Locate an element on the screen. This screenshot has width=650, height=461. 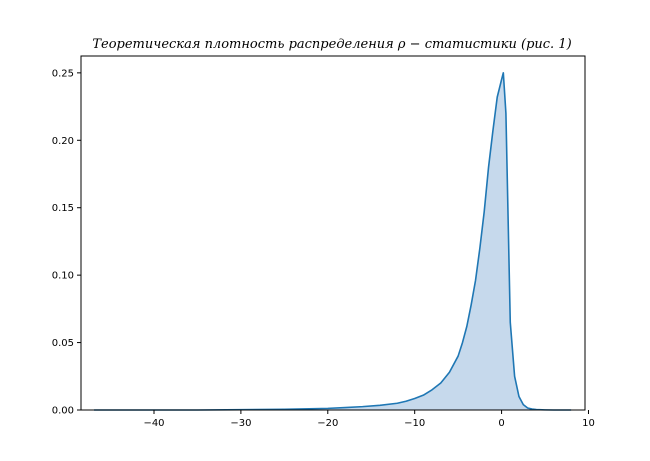
y-tick-label: 0.20 is located at coordinates (63, 141).